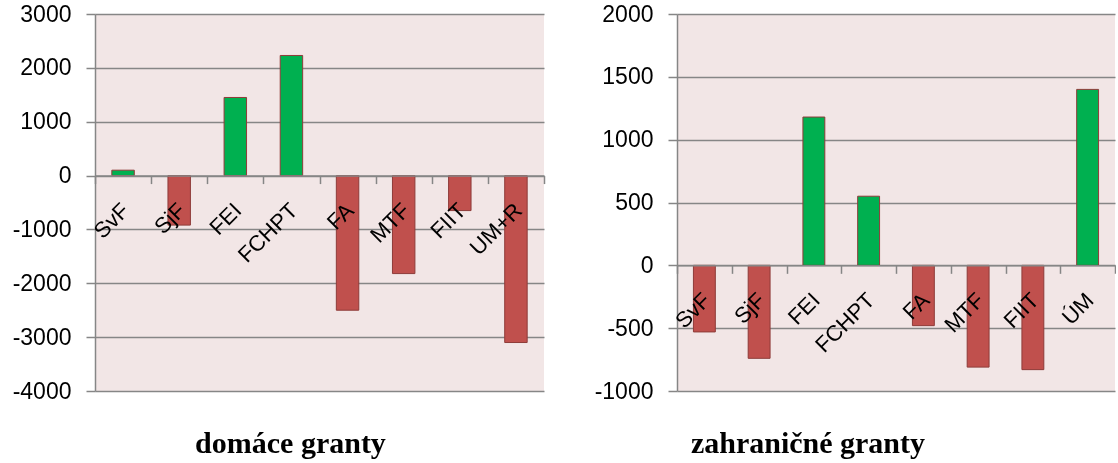  I want to click on text: domáce granty, so click(290, 442).